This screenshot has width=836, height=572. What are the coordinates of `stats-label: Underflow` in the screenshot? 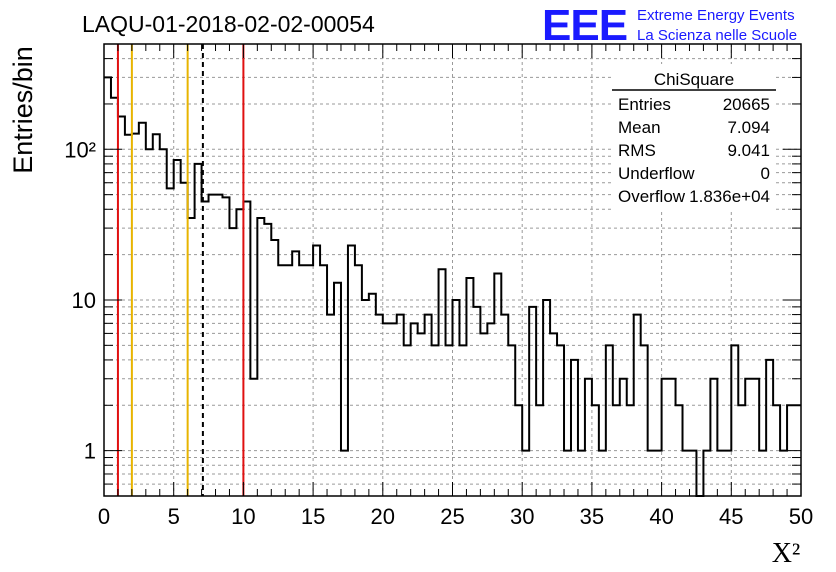 It's located at (656, 173).